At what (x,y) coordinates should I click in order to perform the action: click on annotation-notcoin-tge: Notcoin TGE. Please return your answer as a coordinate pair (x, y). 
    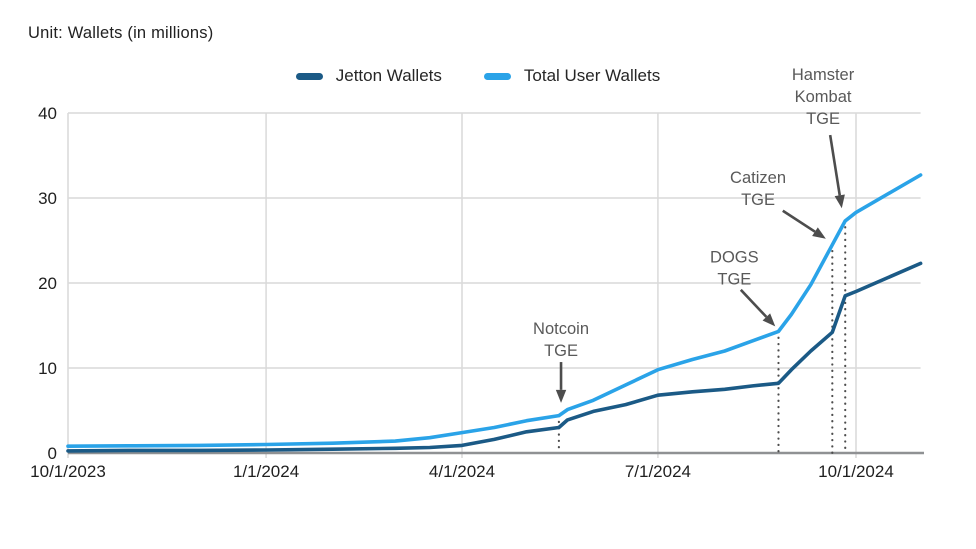
    Looking at the image, I should click on (561, 340).